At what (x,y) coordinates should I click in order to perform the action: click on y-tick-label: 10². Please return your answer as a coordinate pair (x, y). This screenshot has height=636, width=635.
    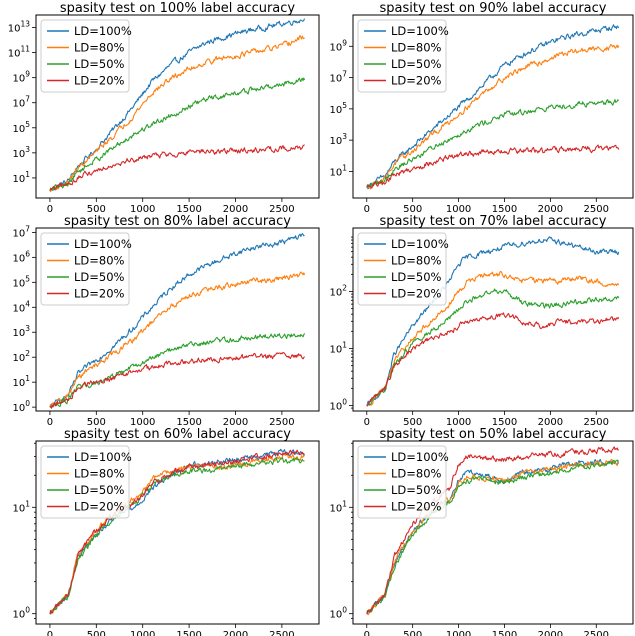
    Looking at the image, I should click on (338, 290).